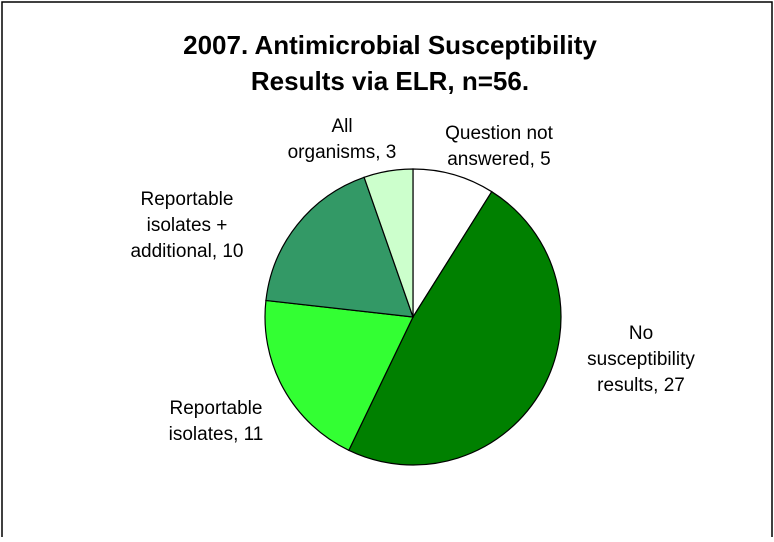 This screenshot has height=542, width=774. I want to click on slice-label: answered, 5, so click(499, 159).